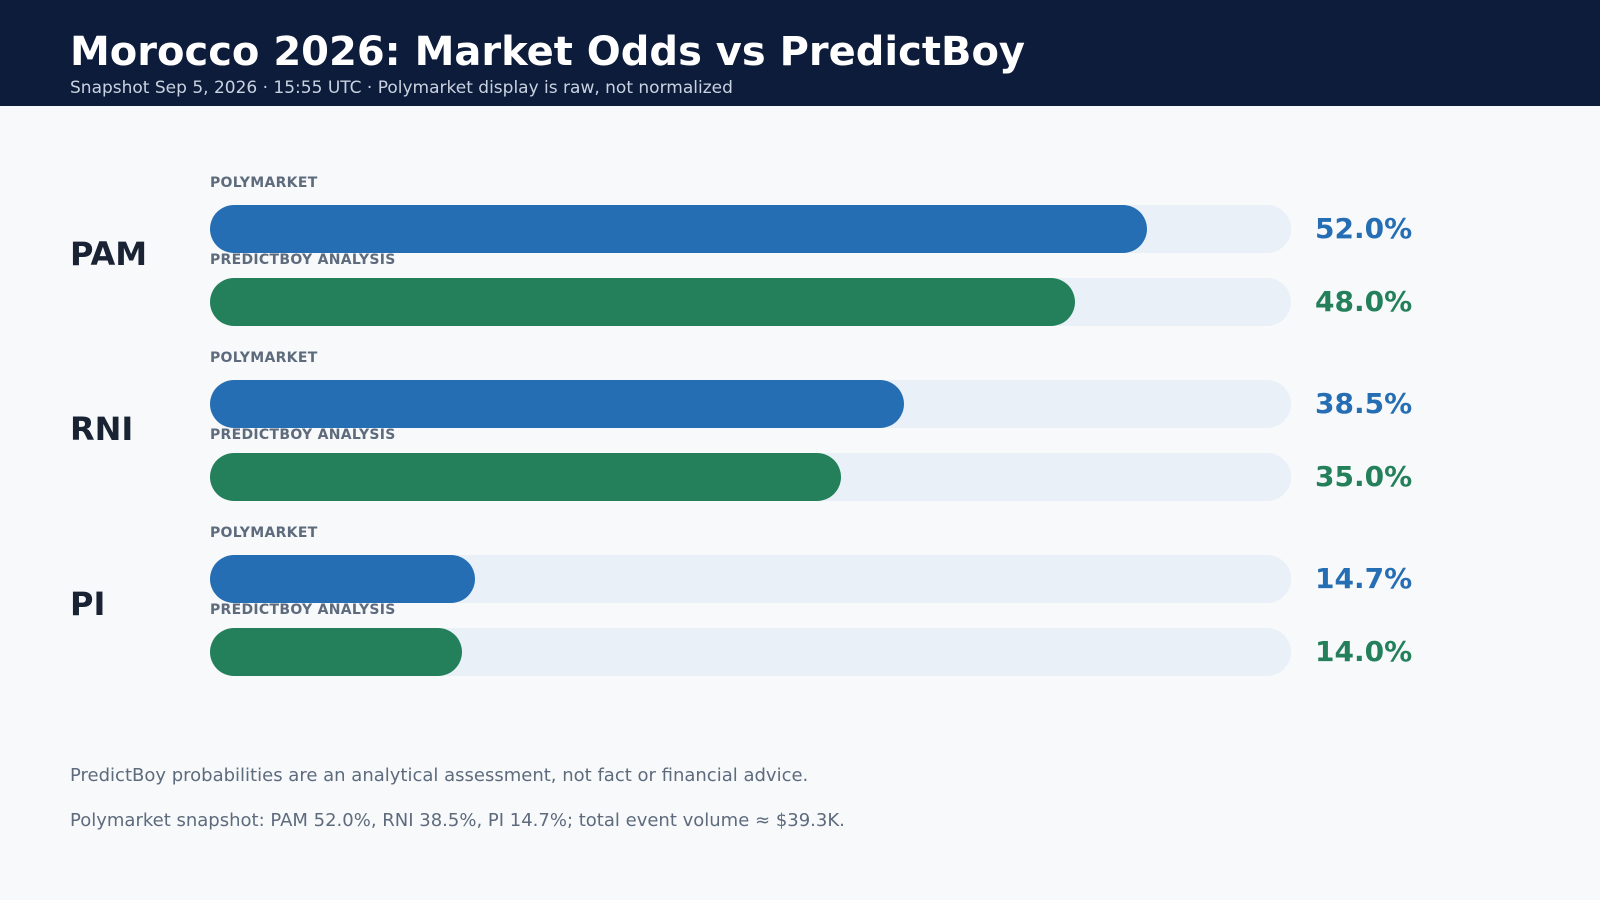 The image size is (1600, 900). I want to click on analysis-bar-pi, so click(336, 652).